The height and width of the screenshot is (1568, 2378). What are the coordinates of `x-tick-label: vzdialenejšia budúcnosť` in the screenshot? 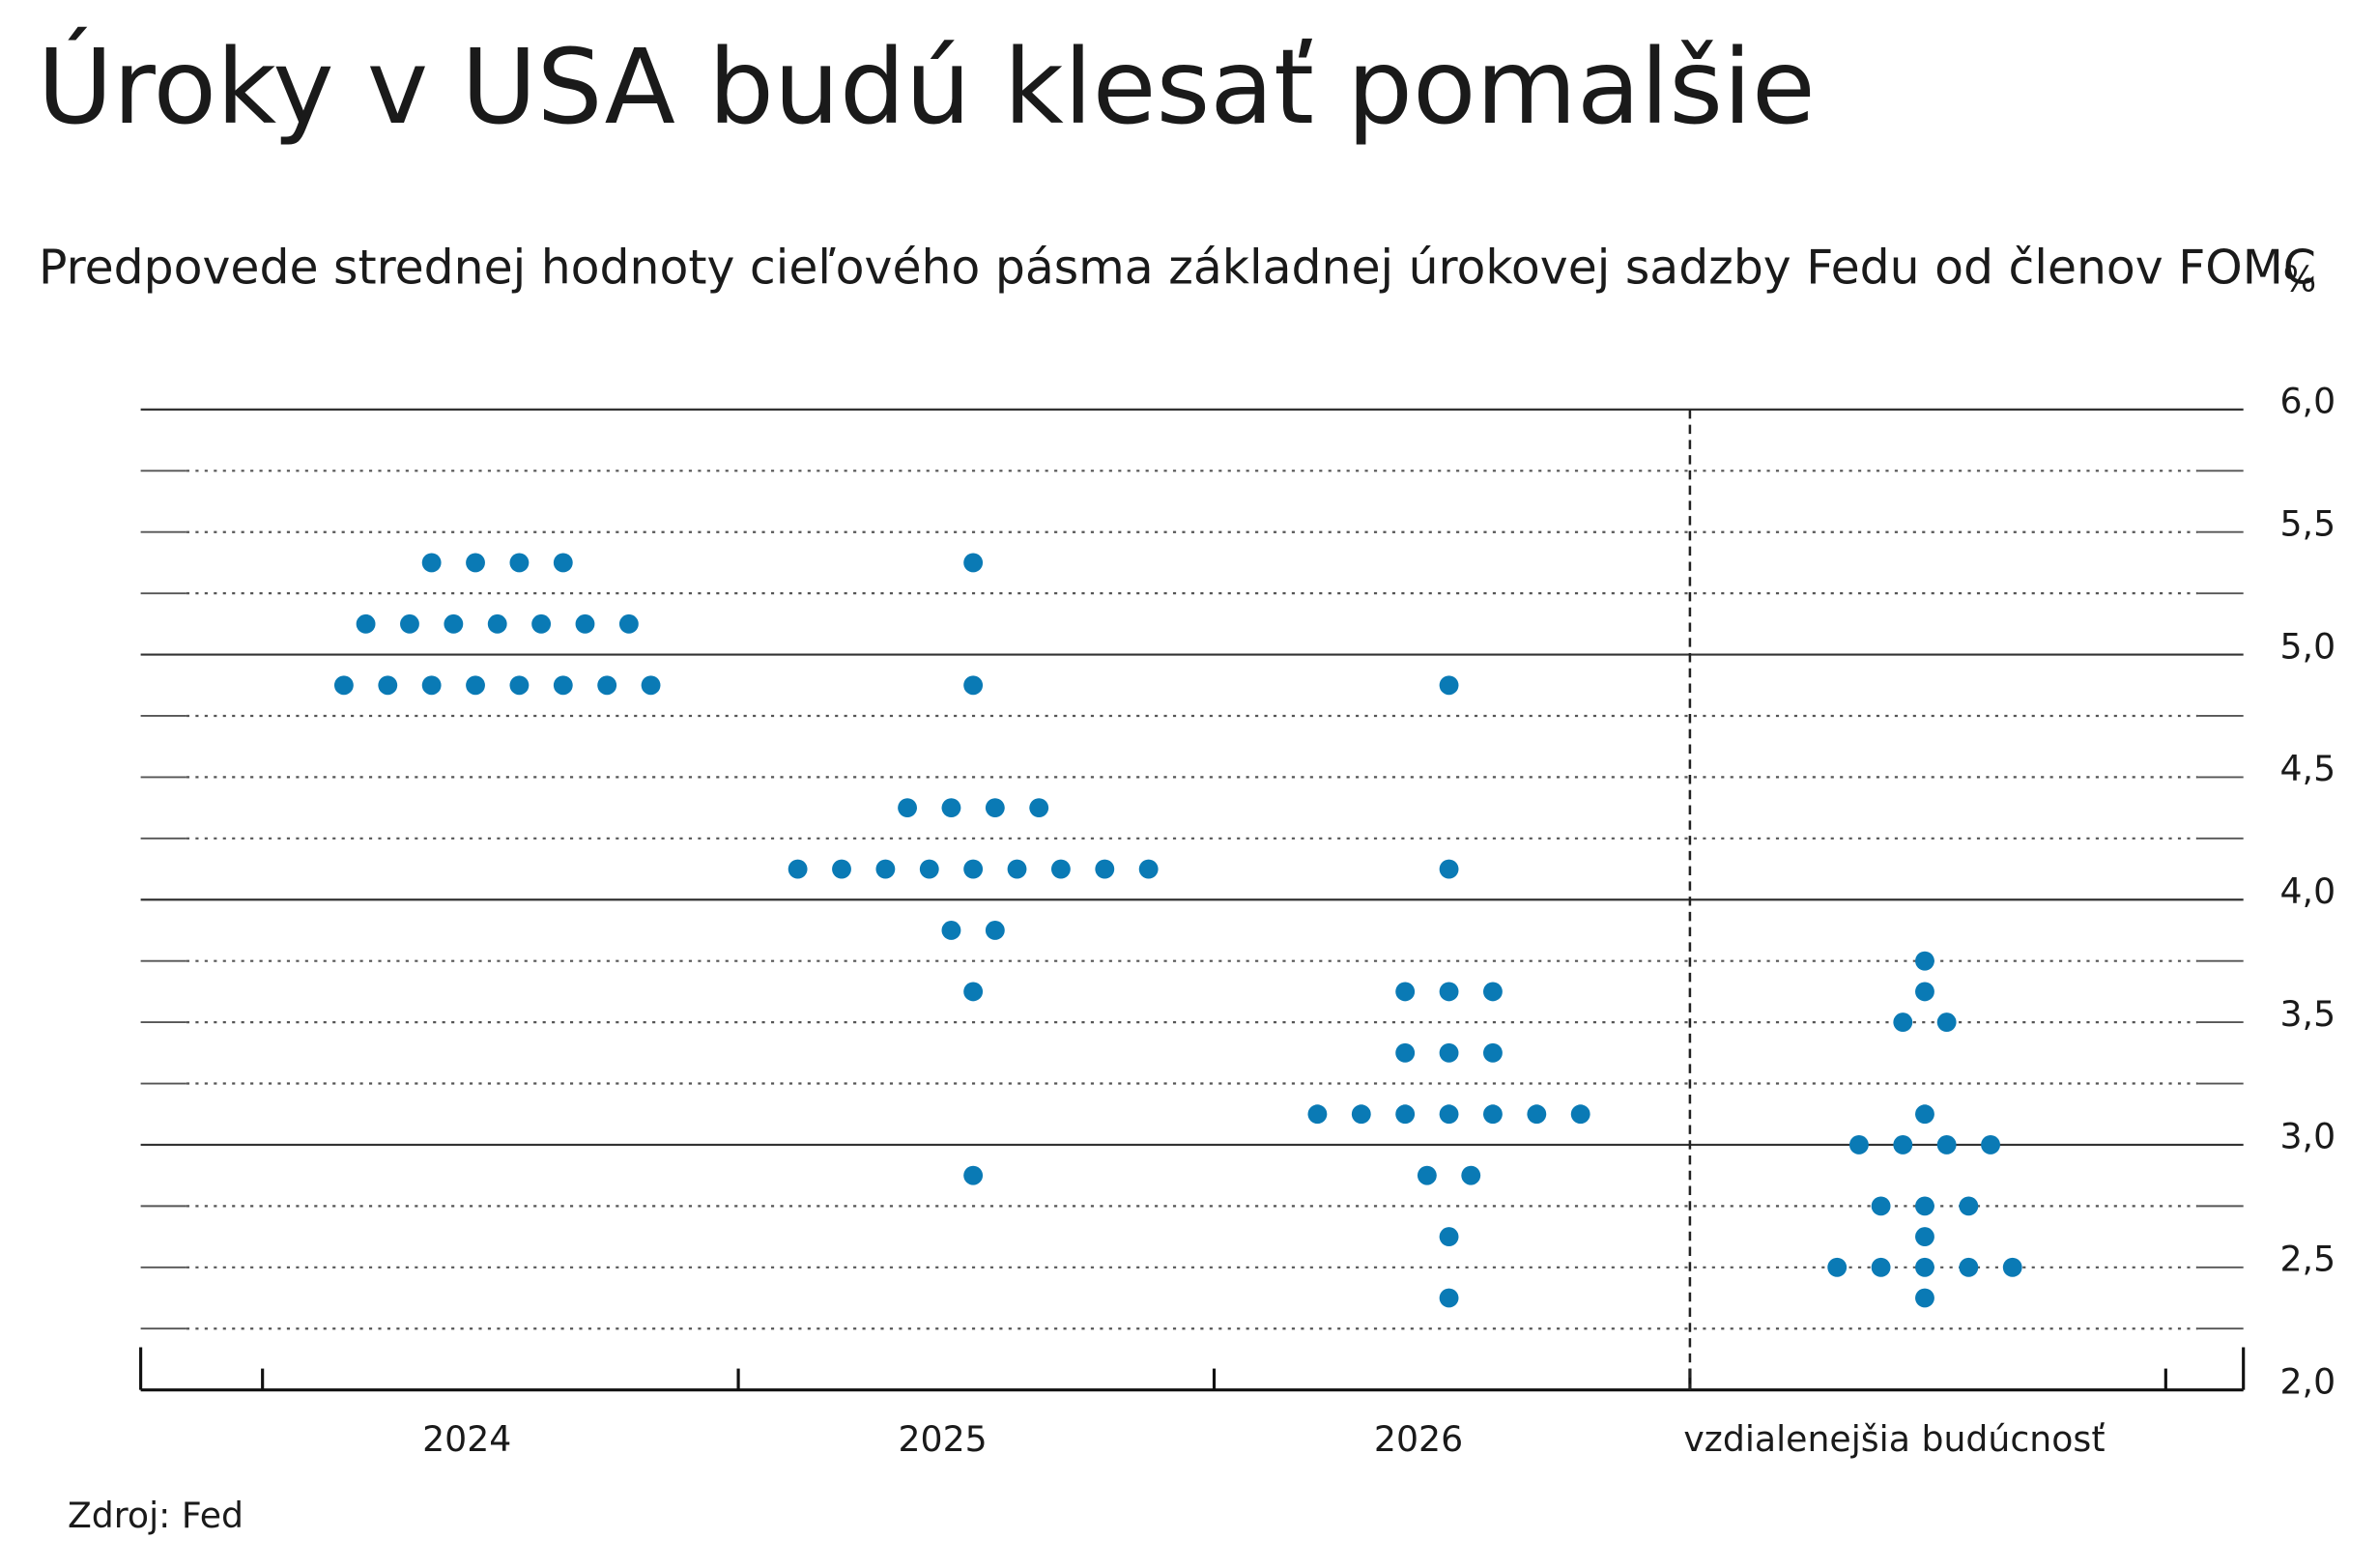 It's located at (1894, 1439).